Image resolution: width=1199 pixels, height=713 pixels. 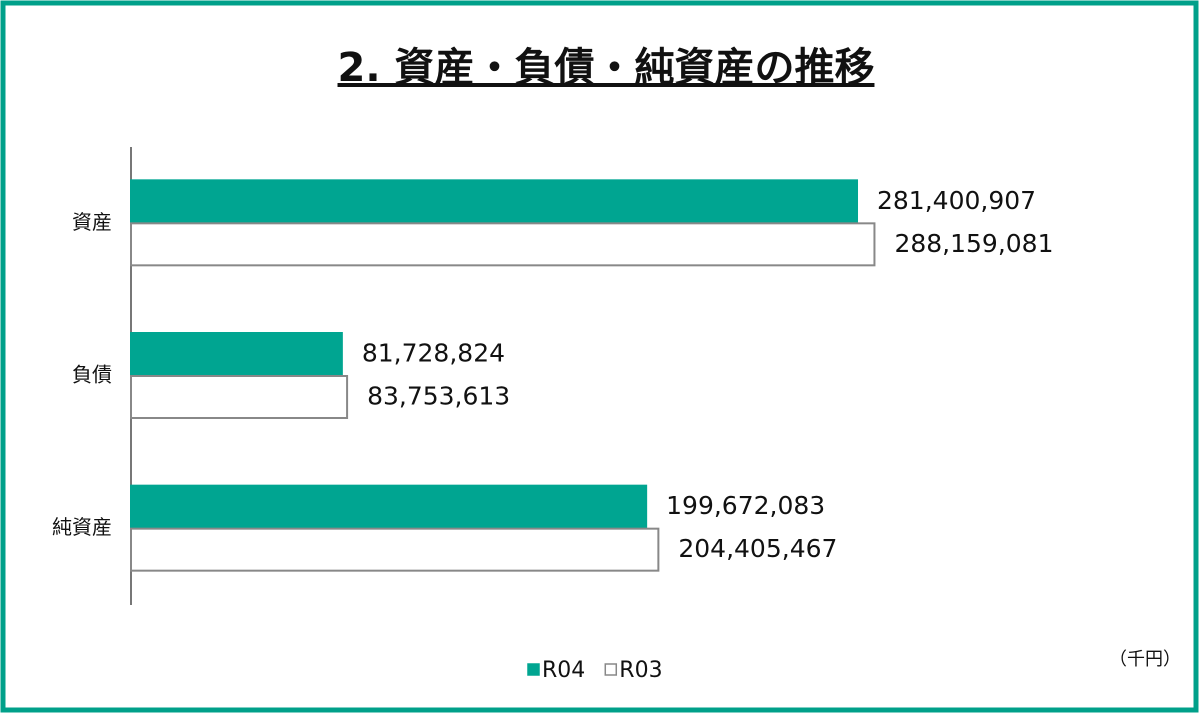 What do you see at coordinates (606, 68) in the screenshot?
I see `chart-title: 2. 資産・負債・純資産の推移` at bounding box center [606, 68].